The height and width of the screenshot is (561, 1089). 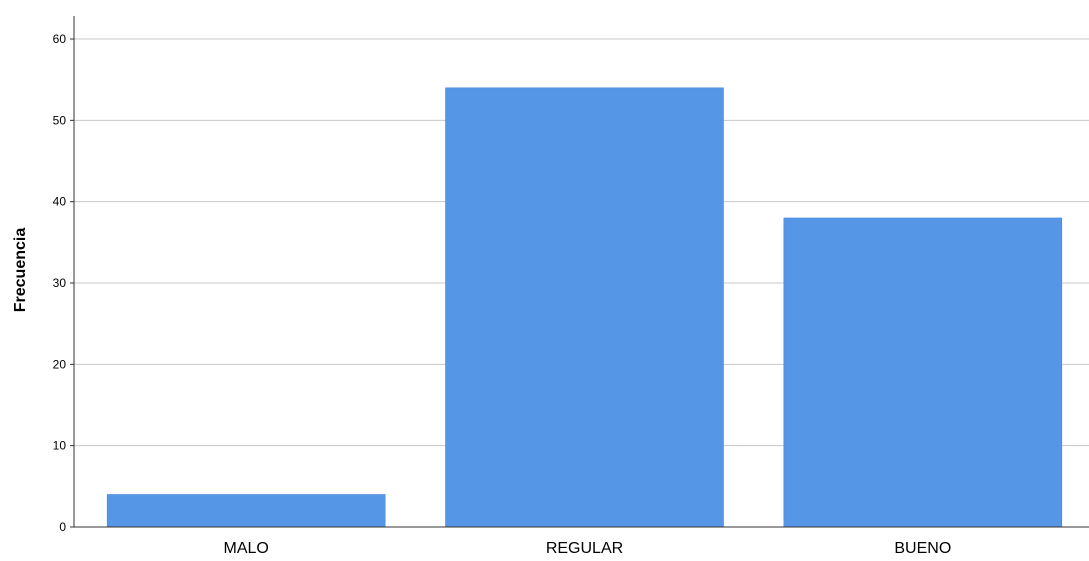 What do you see at coordinates (584, 548) in the screenshot?
I see `x-tick-label-regular: REGULAR` at bounding box center [584, 548].